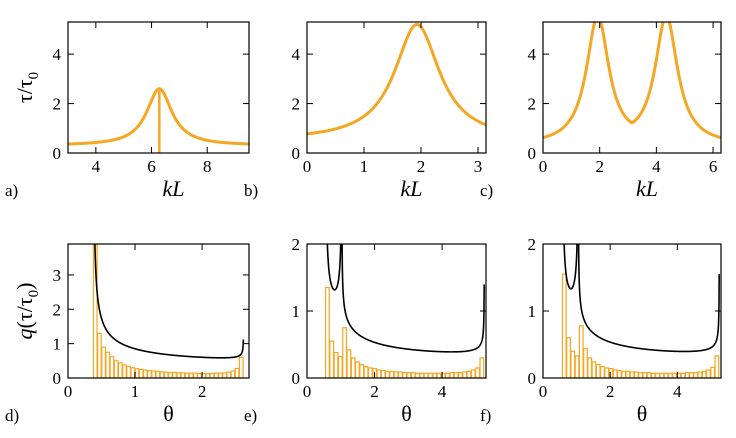 The image size is (736, 438). I want to click on x-tick-label: 8, so click(207, 166).